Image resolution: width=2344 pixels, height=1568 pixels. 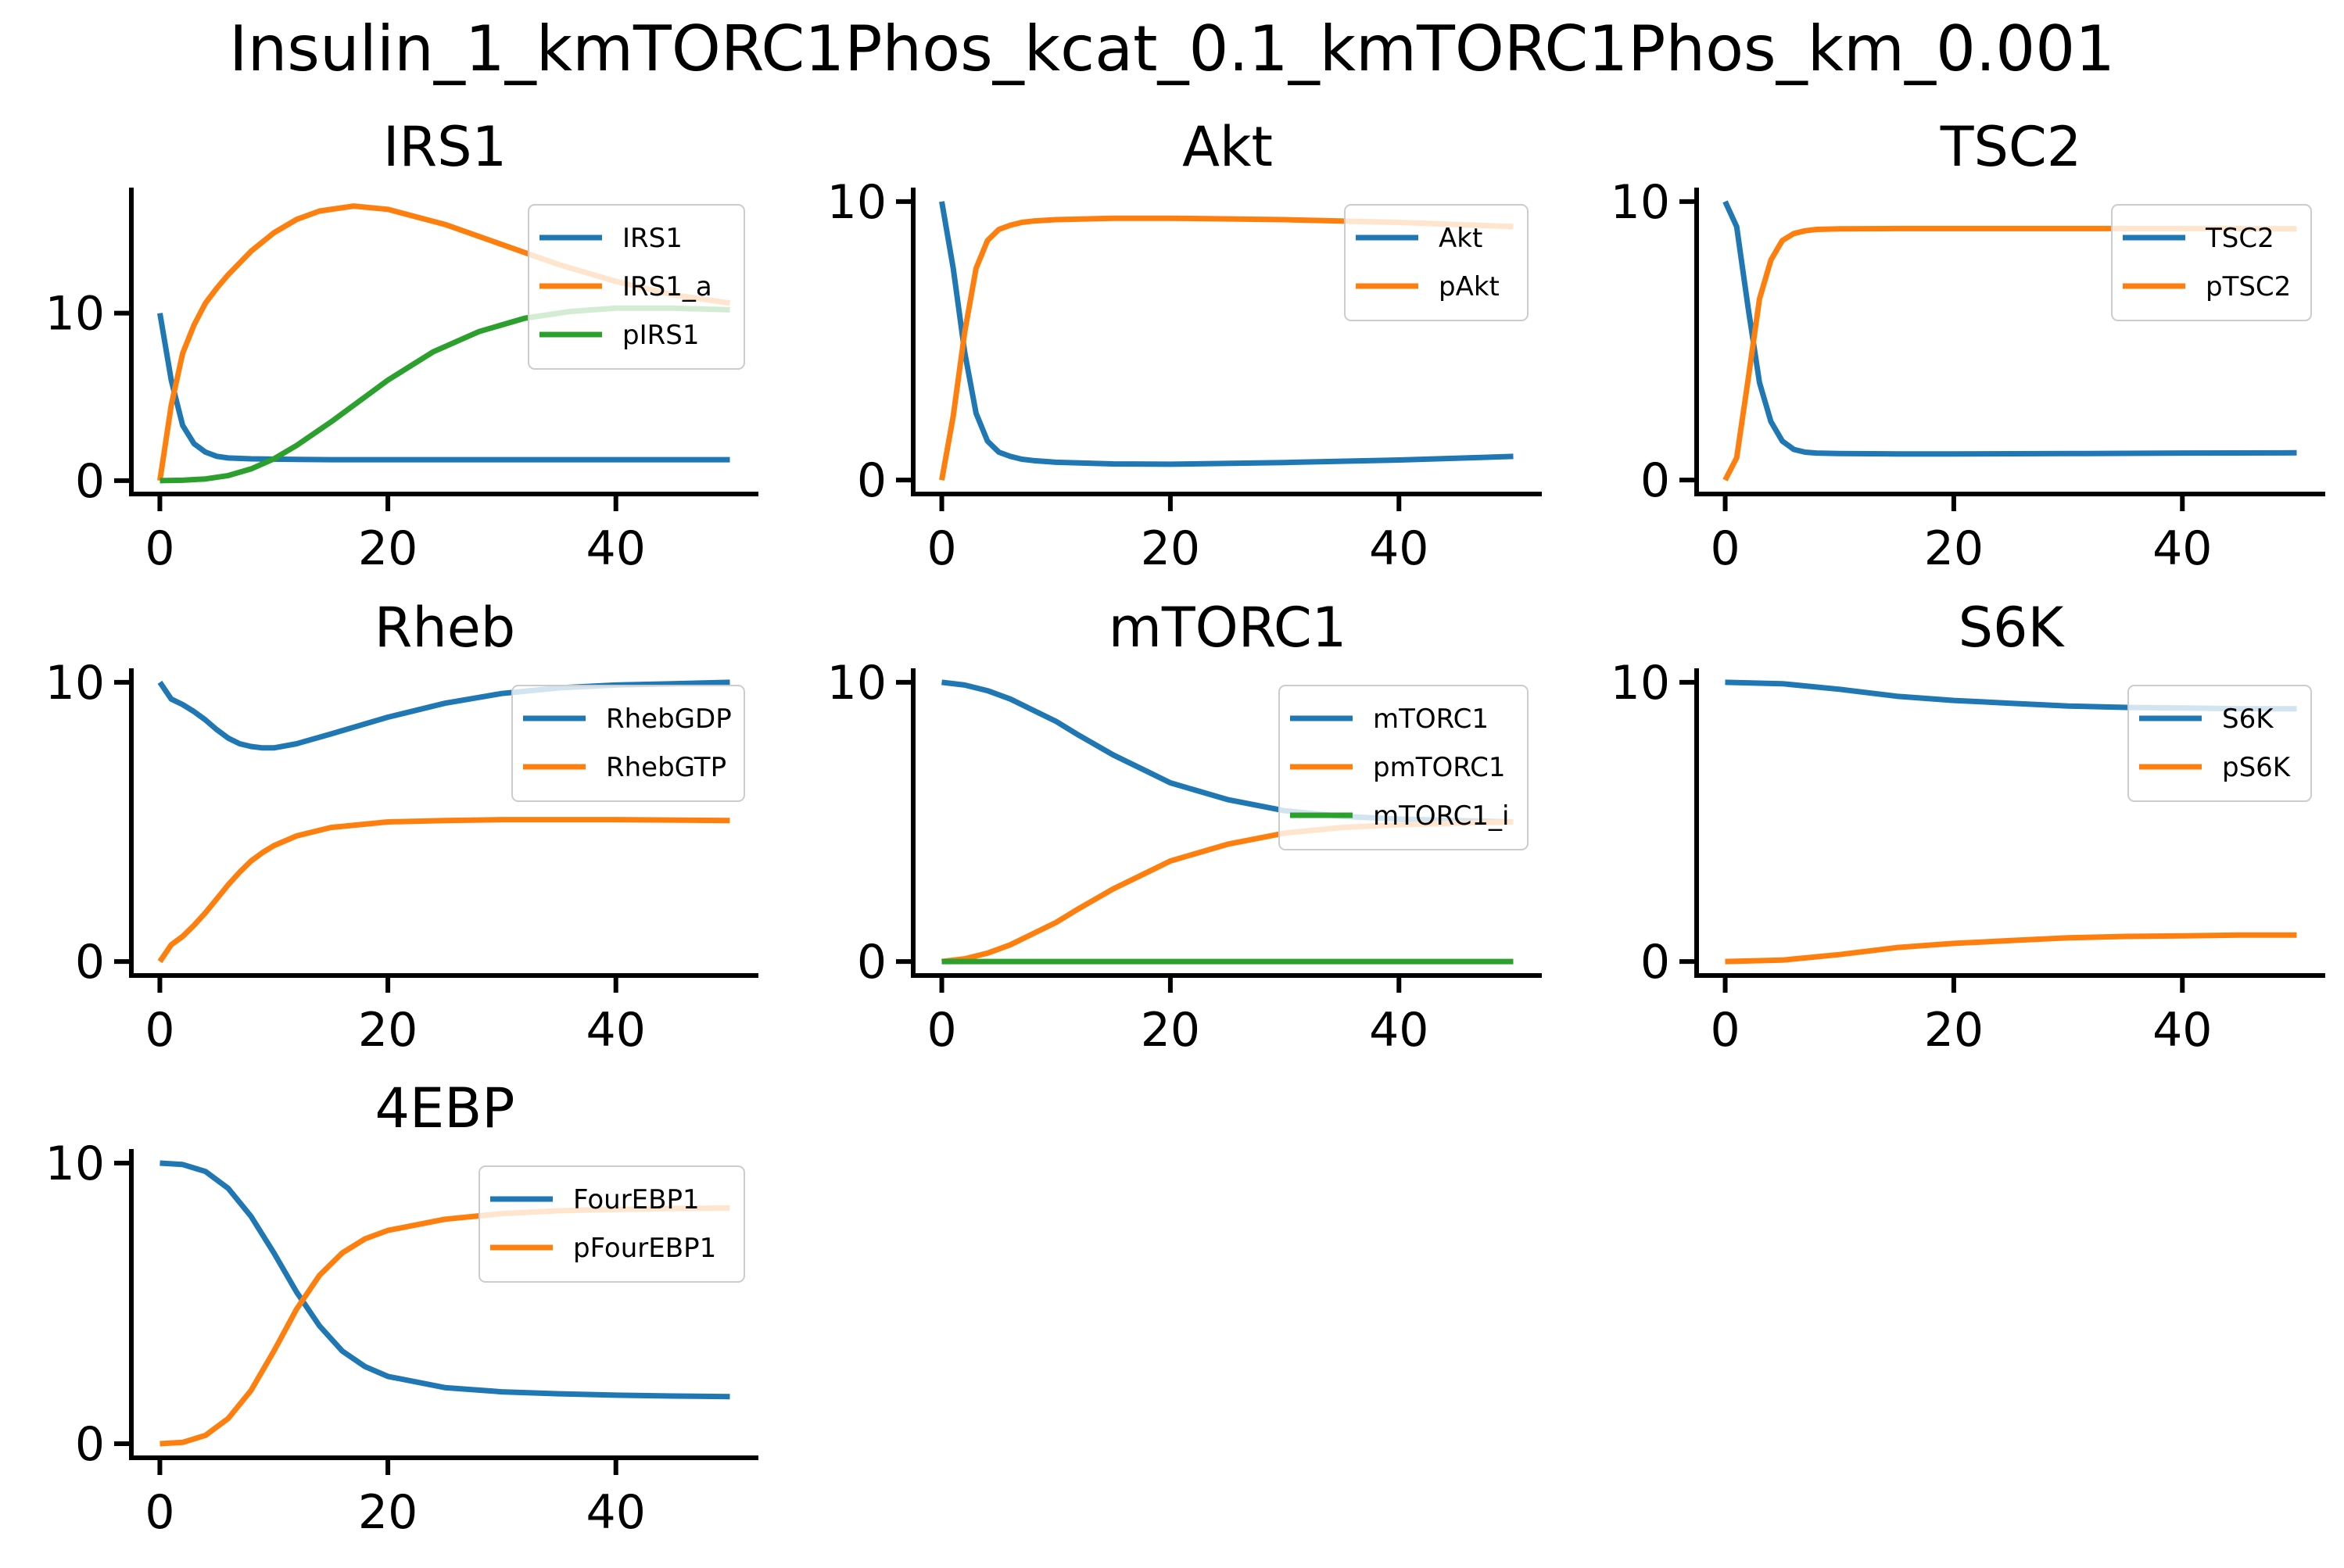 I want to click on legend: RhebGDP RhebGTP, so click(x=628, y=743).